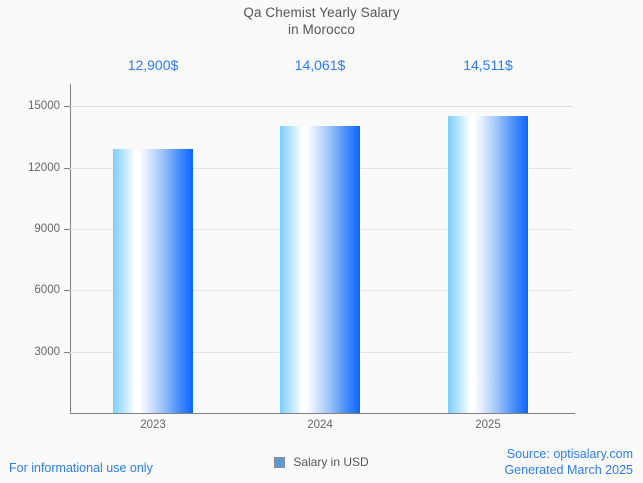  I want to click on gridline, so click(321, 107).